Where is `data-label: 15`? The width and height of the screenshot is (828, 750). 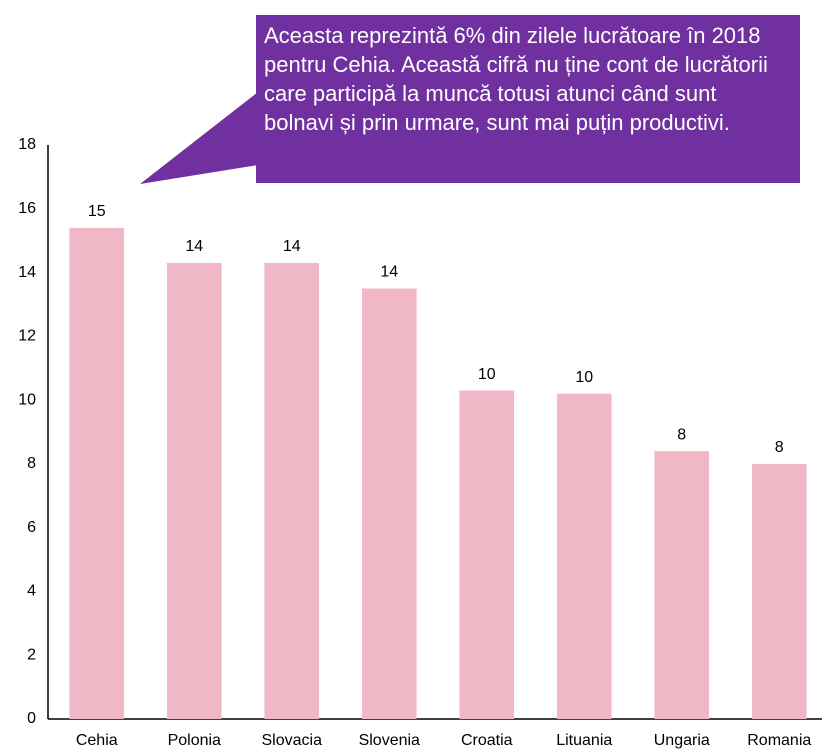
data-label: 15 is located at coordinates (97, 211).